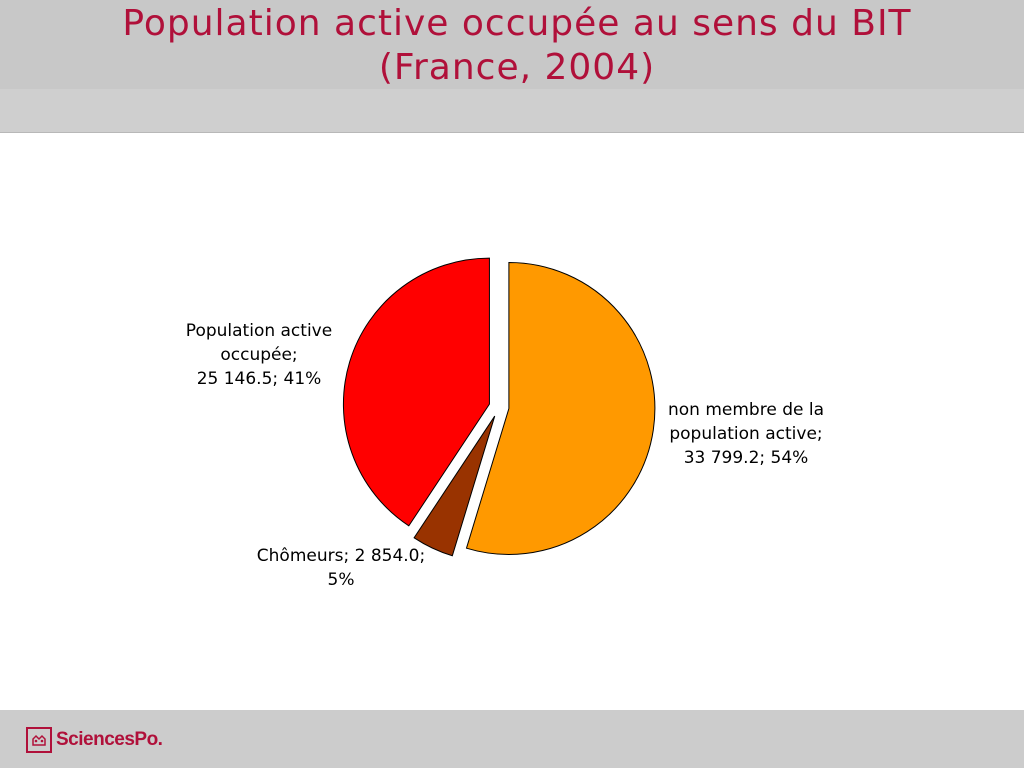 The width and height of the screenshot is (1024, 768). Describe the element at coordinates (341, 556) in the screenshot. I see `slice-label-line: Chômeurs; 2 854.0;` at that location.